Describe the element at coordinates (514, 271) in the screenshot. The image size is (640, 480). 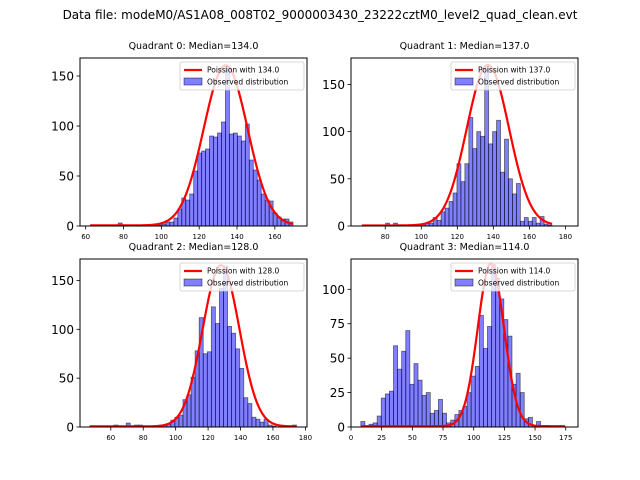
I see `legend-label-poisson: Poission with 114.0` at that location.